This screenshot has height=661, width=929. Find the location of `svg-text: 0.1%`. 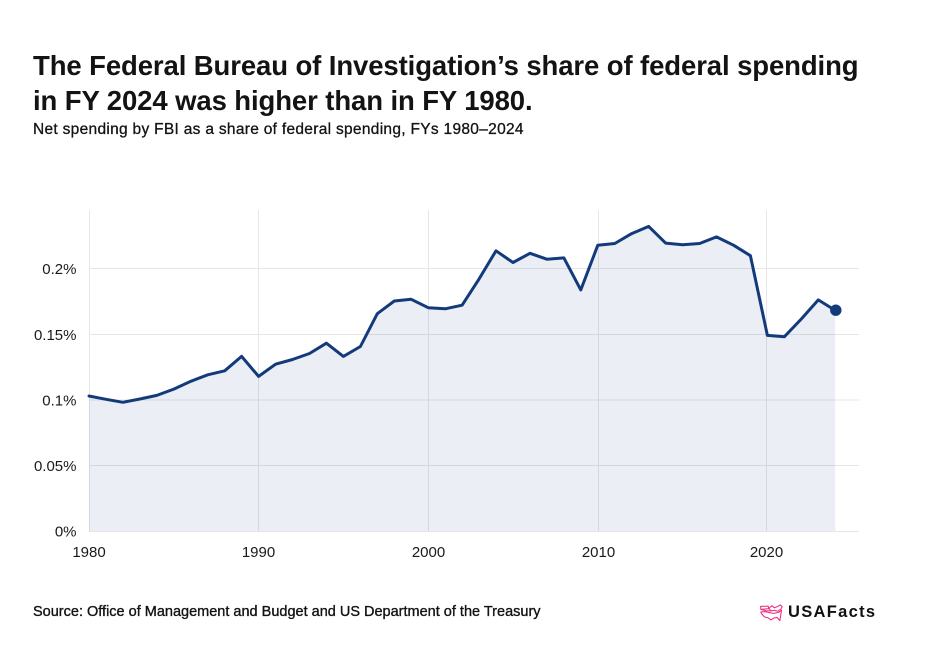

svg-text: 0.1% is located at coordinates (59, 401).